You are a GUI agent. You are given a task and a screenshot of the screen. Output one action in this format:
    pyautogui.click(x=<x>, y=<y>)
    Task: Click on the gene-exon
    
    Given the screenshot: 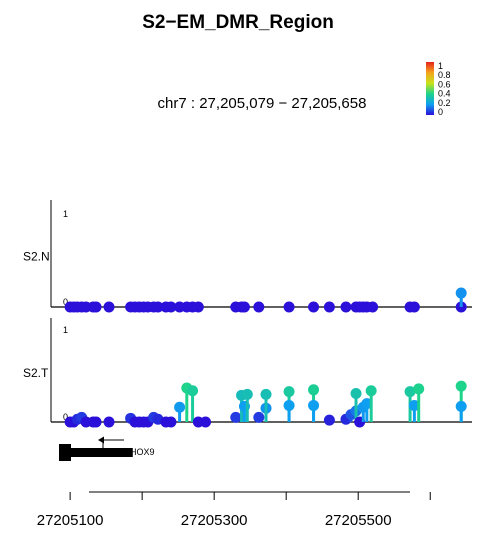 What is the action you would take?
    pyautogui.click(x=65, y=452)
    